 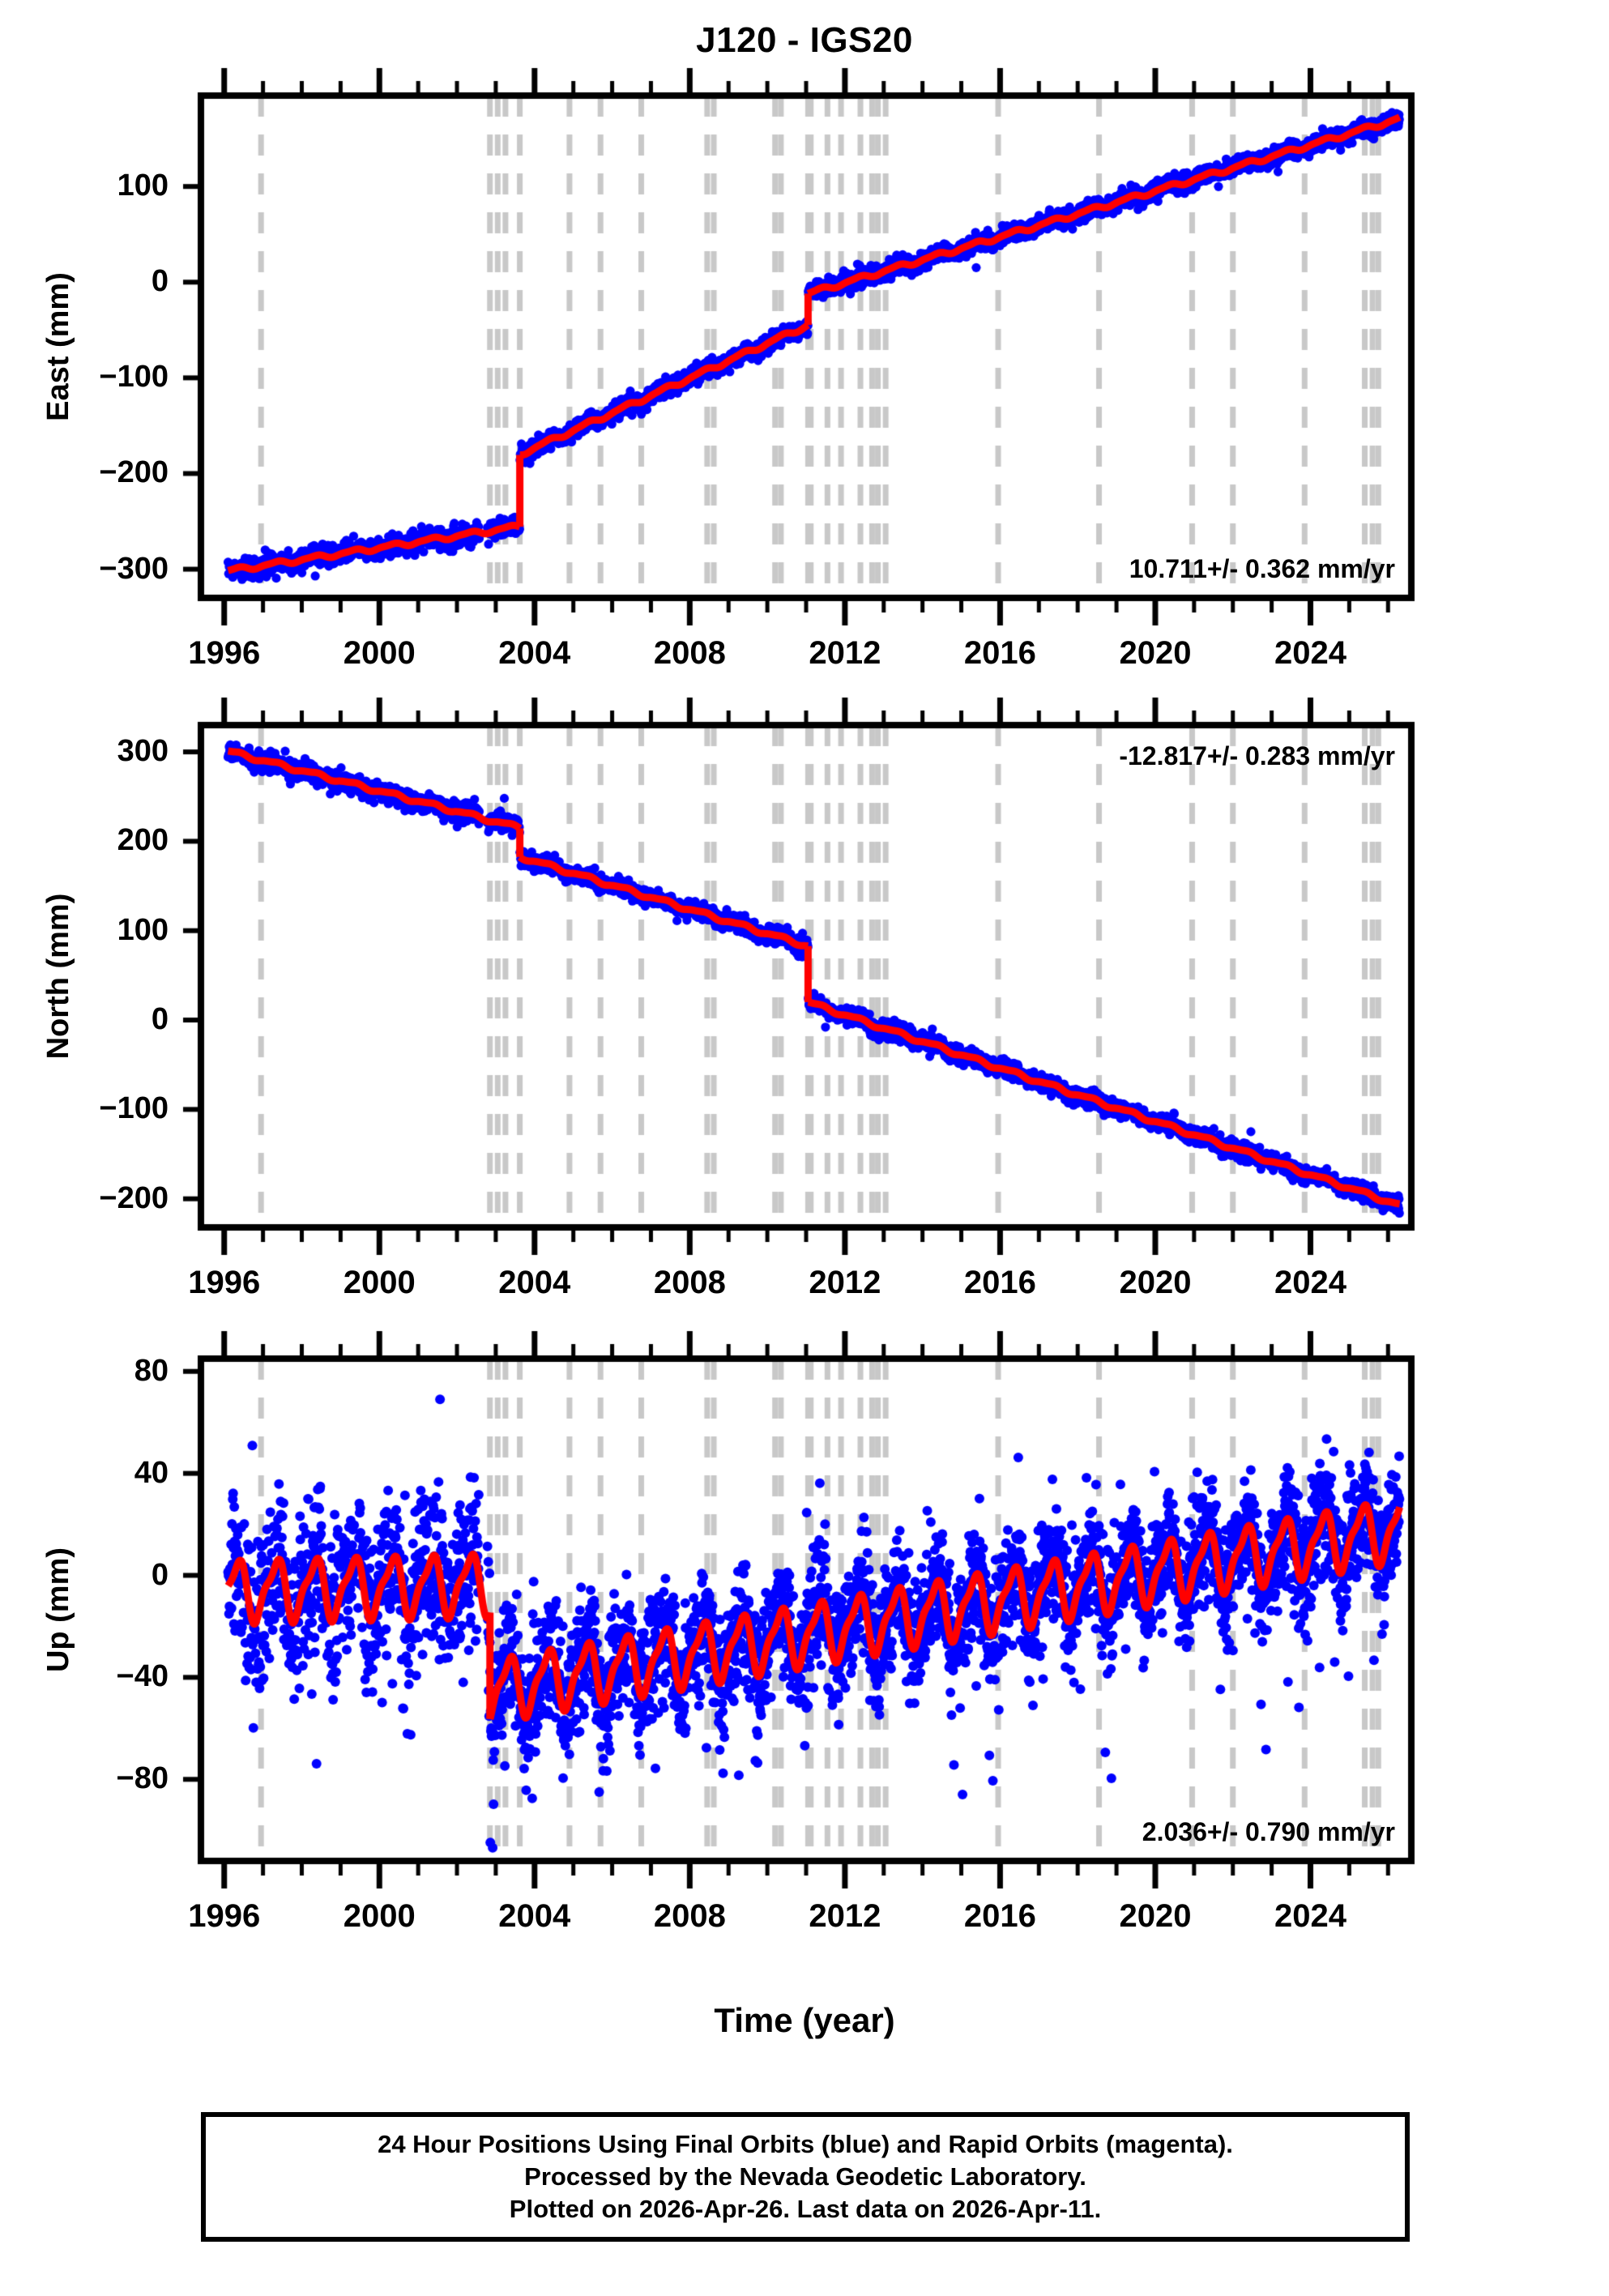 What do you see at coordinates (1257, 756) in the screenshot?
I see `north-rate-annotation: -12.817+/- 0.283 mm/yr` at bounding box center [1257, 756].